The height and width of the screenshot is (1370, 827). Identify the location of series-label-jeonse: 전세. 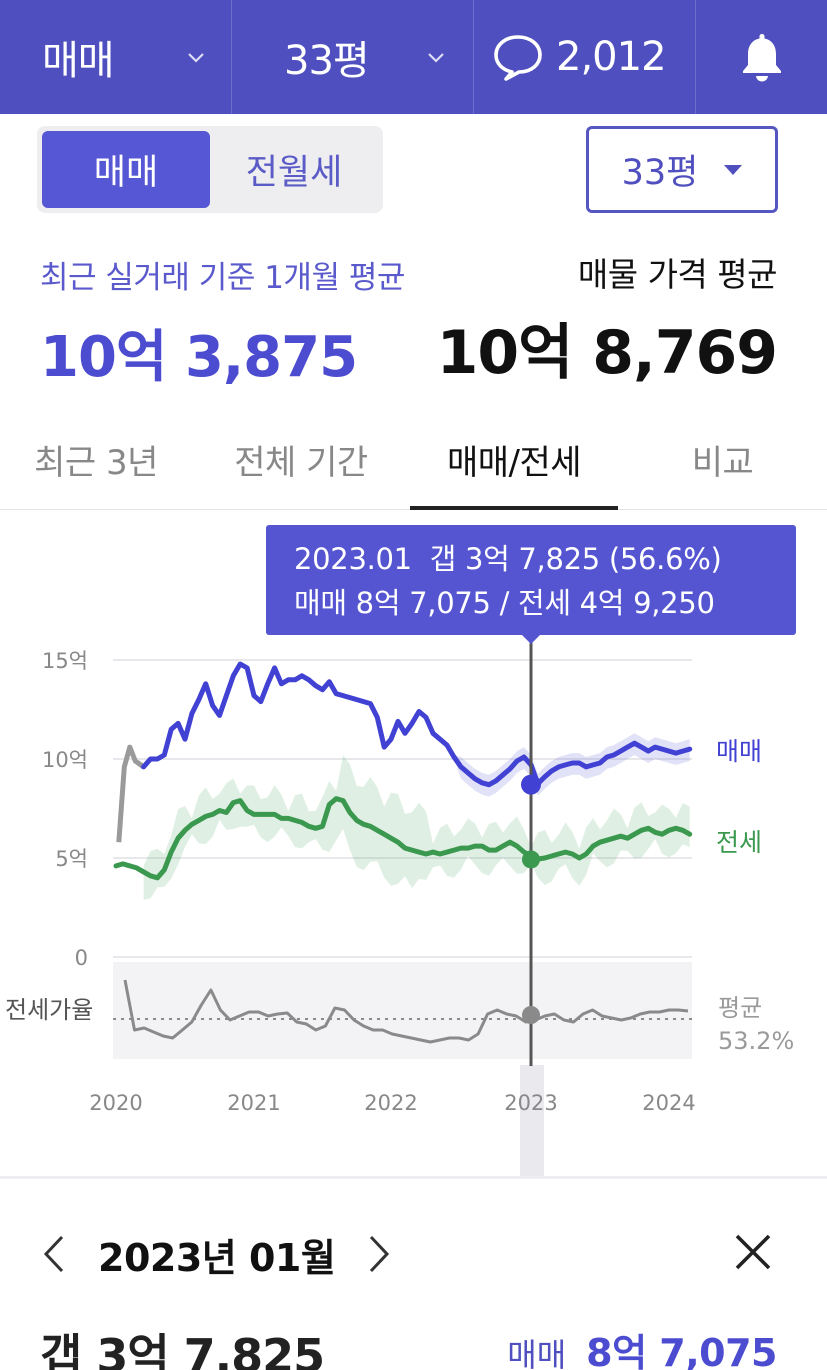
(739, 842).